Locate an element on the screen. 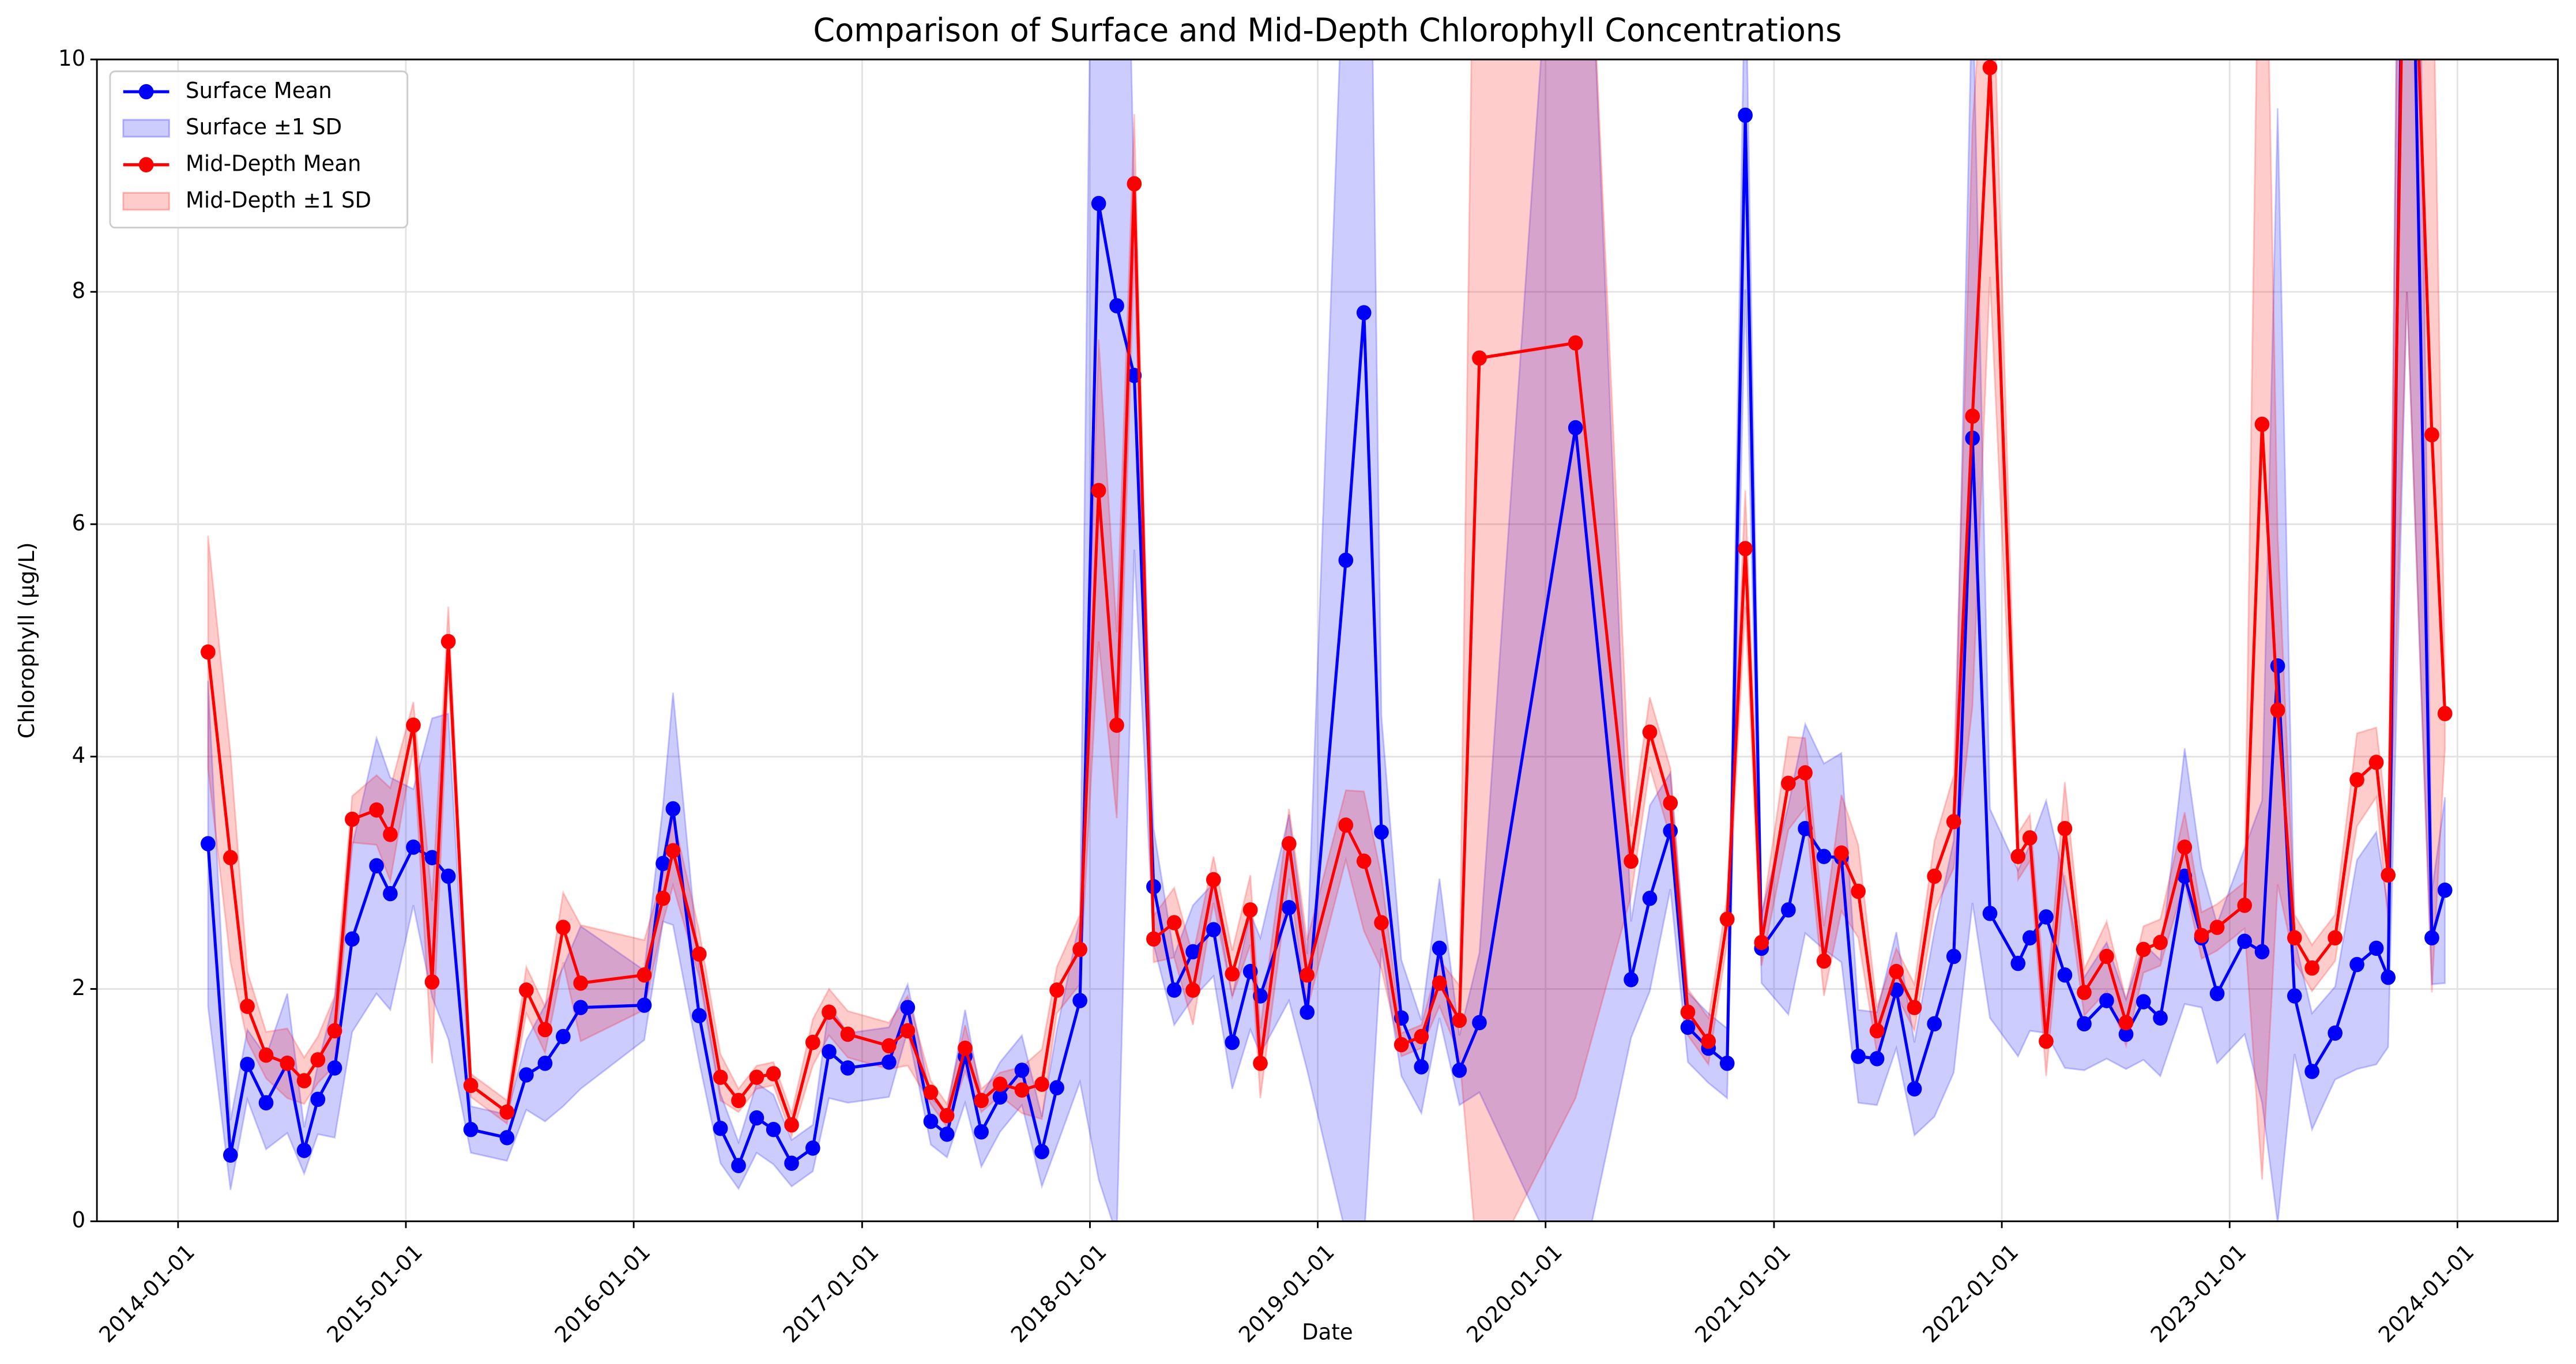  legend-box is located at coordinates (259, 149).